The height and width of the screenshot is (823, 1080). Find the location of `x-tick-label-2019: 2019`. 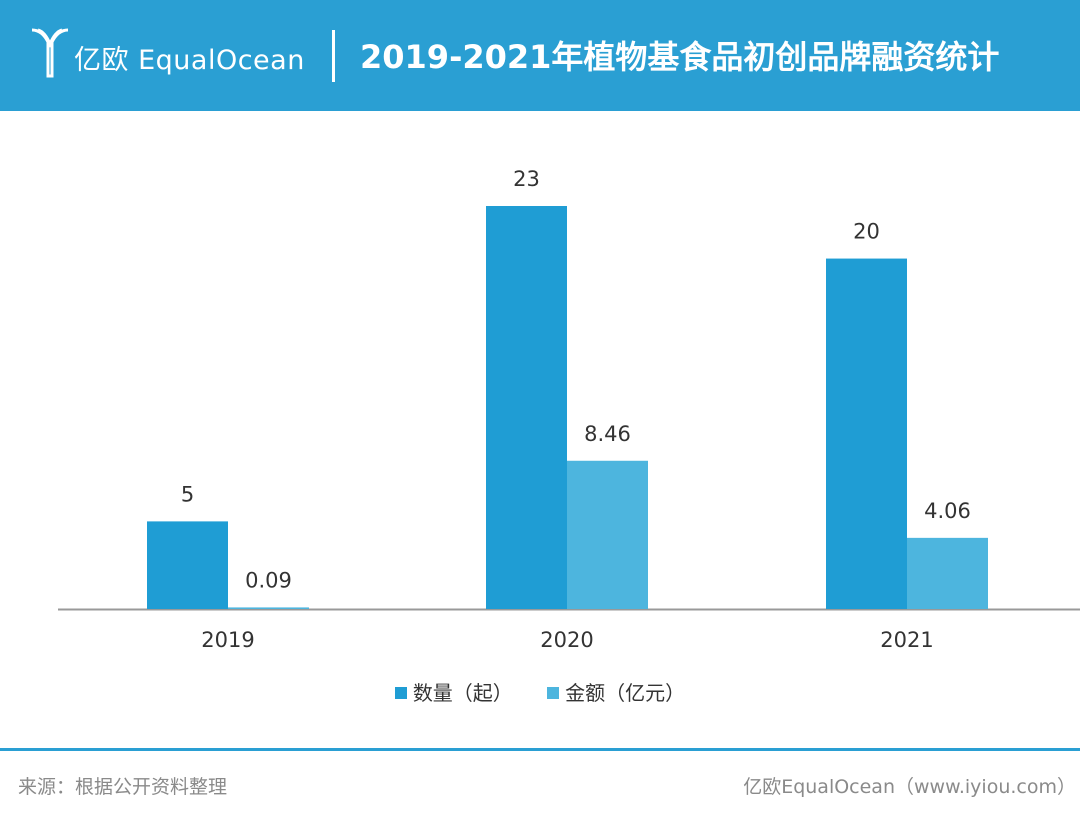

x-tick-label-2019: 2019 is located at coordinates (227, 640).